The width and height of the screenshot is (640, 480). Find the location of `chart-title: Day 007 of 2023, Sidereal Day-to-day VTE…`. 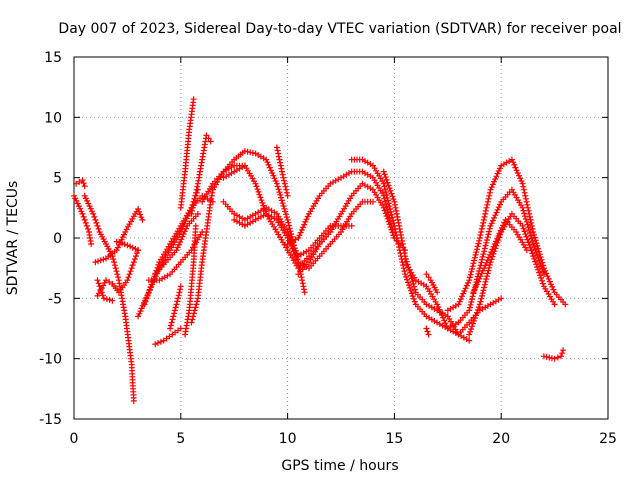

chart-title: Day 007 of 2023, Sidereal Day-to-day VTE… is located at coordinates (339, 29).